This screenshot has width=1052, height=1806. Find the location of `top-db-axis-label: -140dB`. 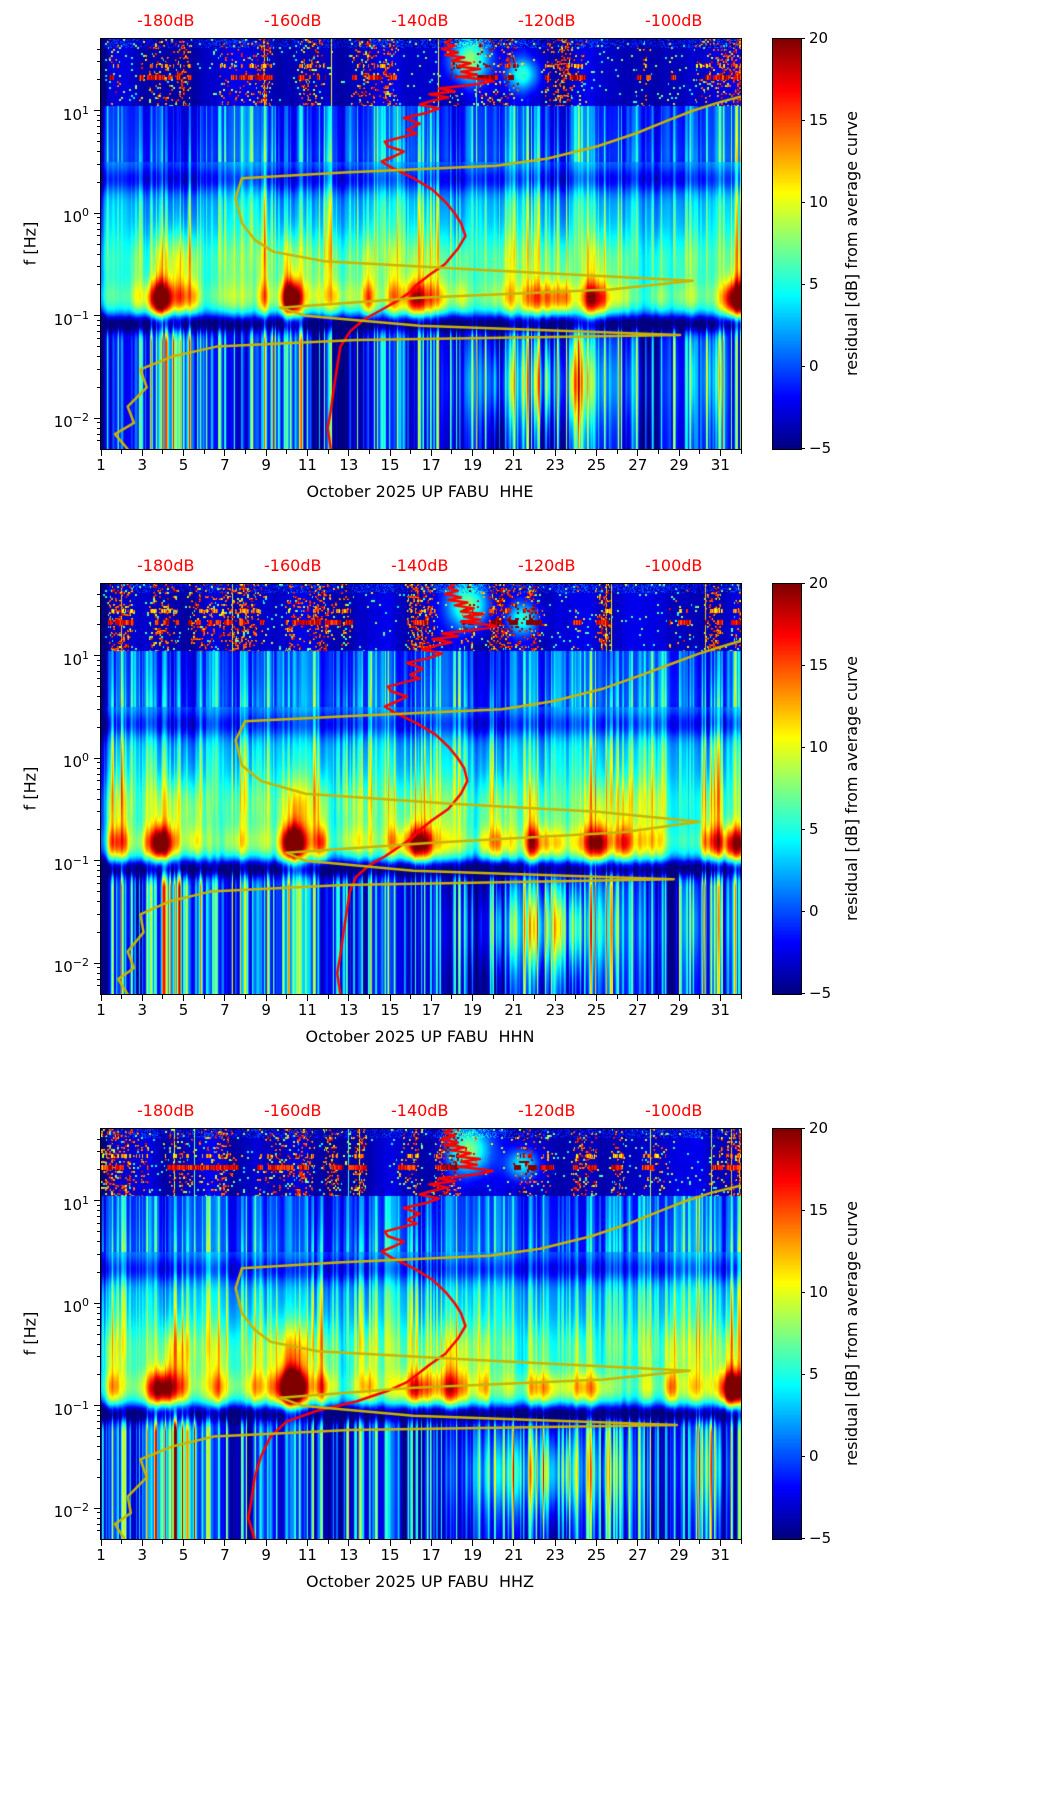

top-db-axis-label: -140dB is located at coordinates (419, 20).